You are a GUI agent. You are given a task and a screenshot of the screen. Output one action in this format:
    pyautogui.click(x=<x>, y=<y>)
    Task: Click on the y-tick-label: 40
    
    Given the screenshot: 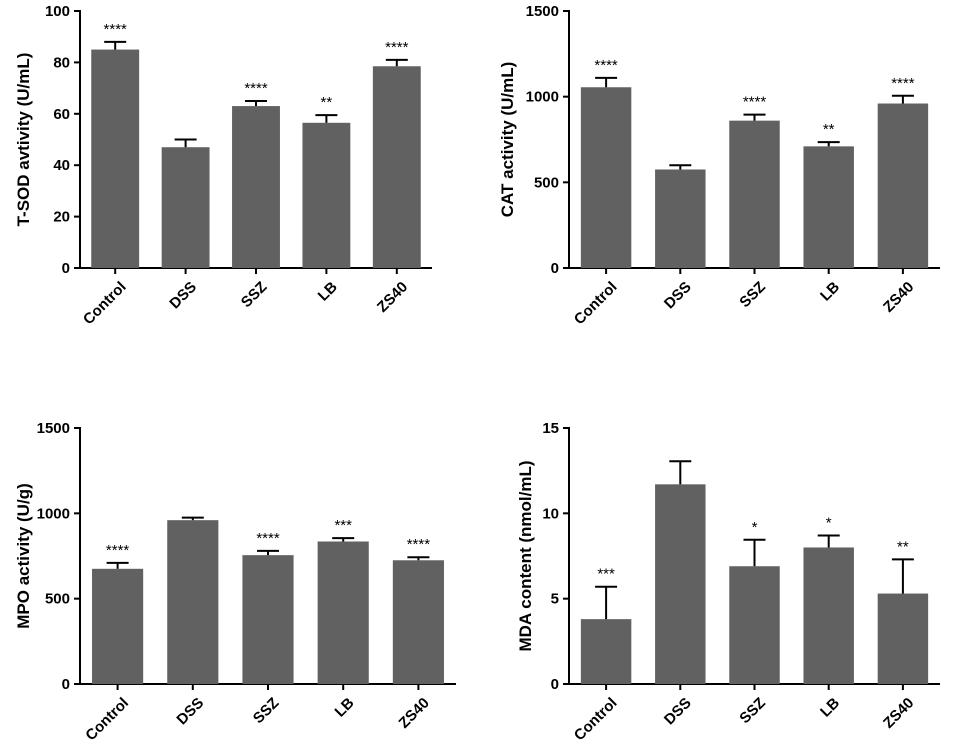 What is the action you would take?
    pyautogui.click(x=61, y=165)
    